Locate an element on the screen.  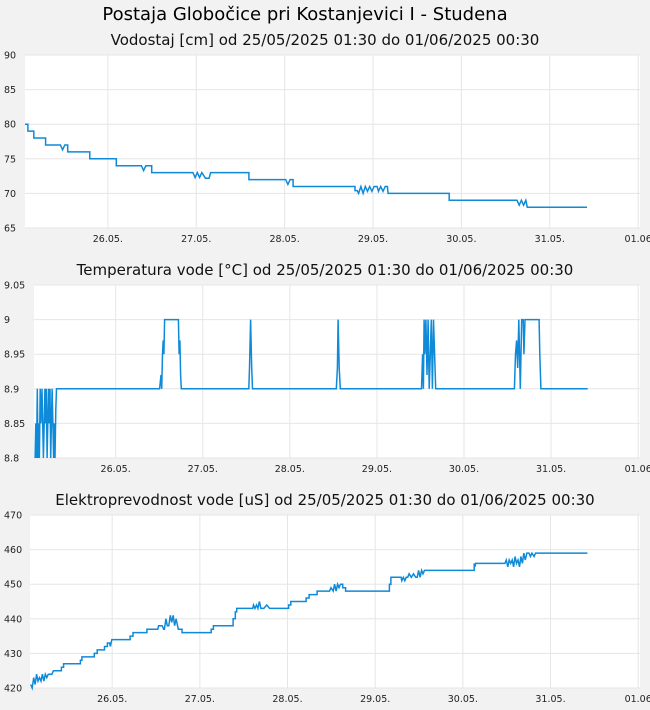
vodostaj-x-tick-label: 31.05. is located at coordinates (550, 239).